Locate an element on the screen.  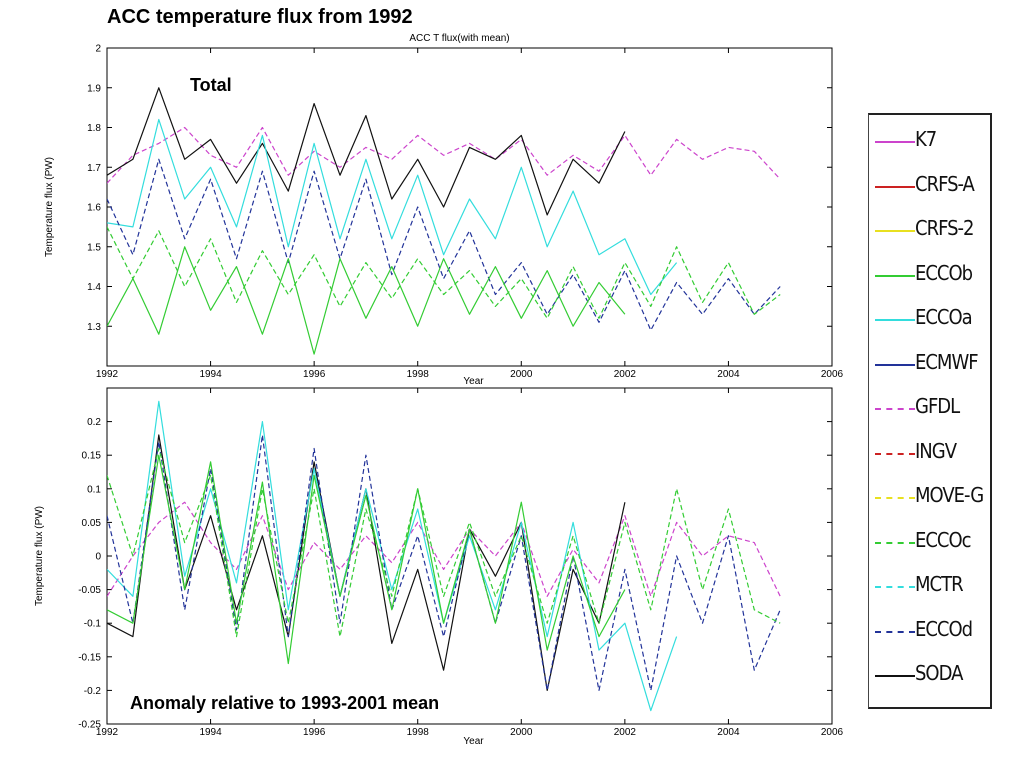
y-tick-label: -0.2 is located at coordinates (93, 691).